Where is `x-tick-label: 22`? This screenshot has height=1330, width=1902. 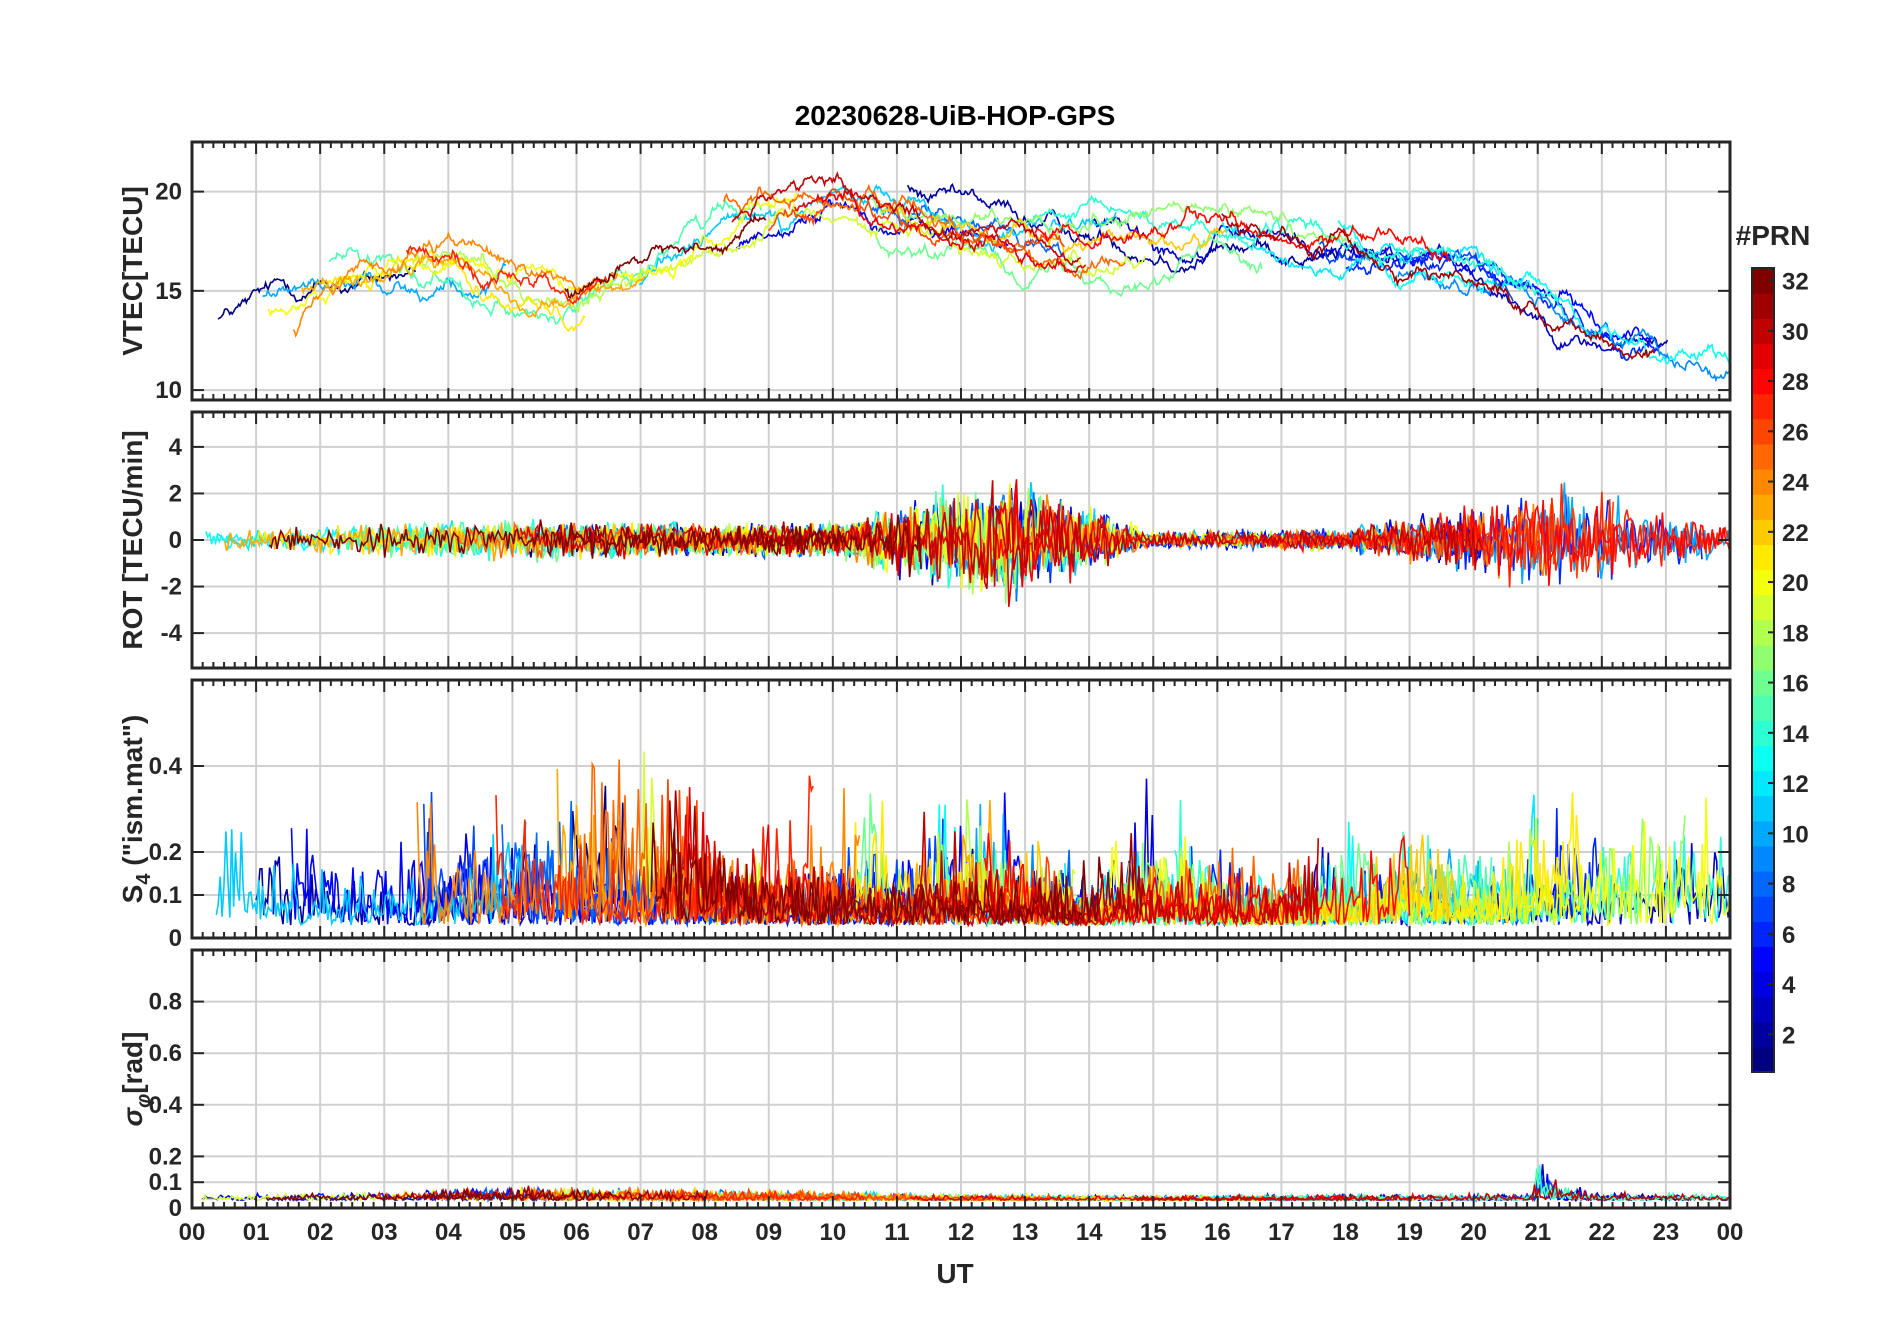
x-tick-label: 22 is located at coordinates (1601, 1232).